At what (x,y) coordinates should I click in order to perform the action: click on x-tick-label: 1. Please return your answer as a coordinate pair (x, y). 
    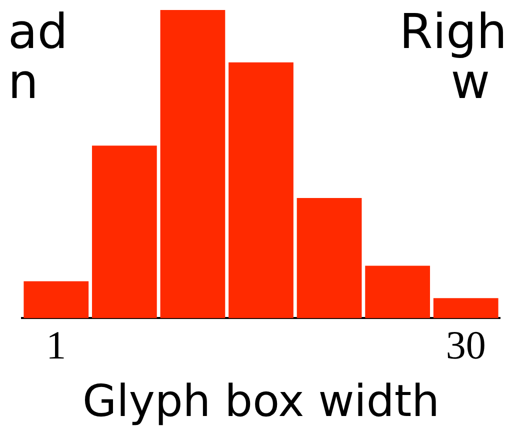
    Looking at the image, I should click on (56, 345).